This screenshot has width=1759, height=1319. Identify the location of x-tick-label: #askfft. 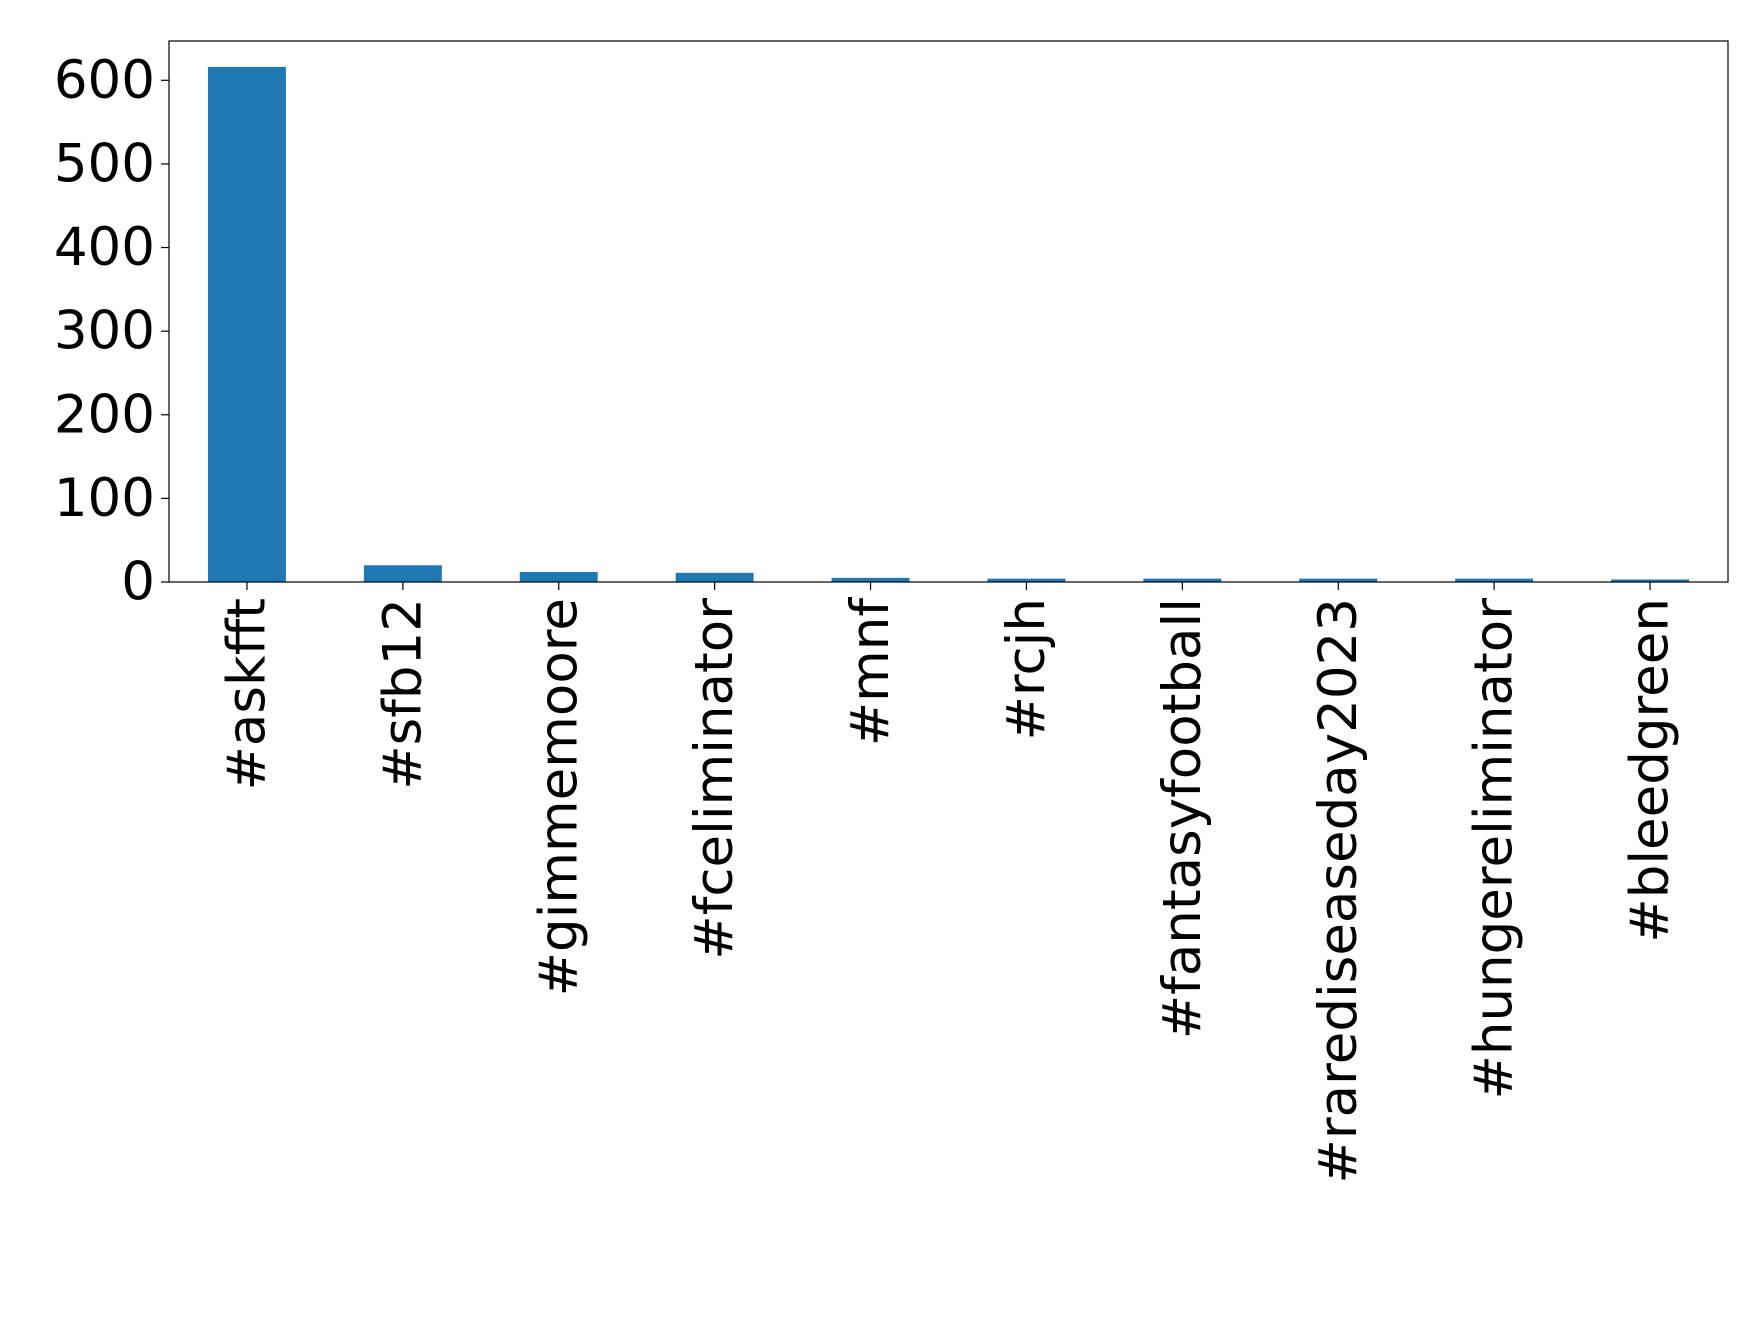
(246, 694).